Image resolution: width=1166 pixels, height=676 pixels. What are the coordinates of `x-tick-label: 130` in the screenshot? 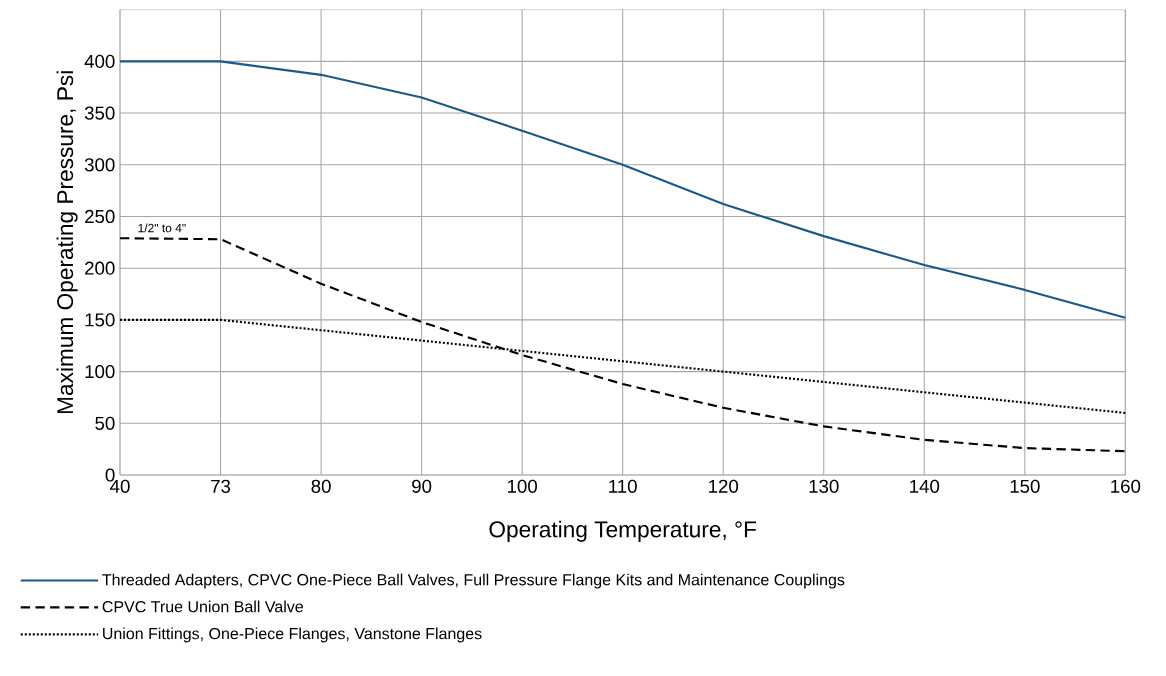 It's located at (824, 486).